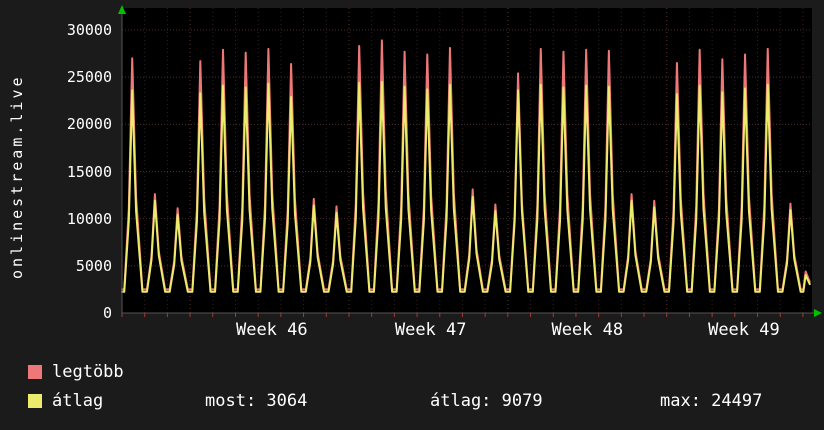 This screenshot has height=430, width=824. I want to click on y-axis-tick-label: 10000, so click(89, 218).